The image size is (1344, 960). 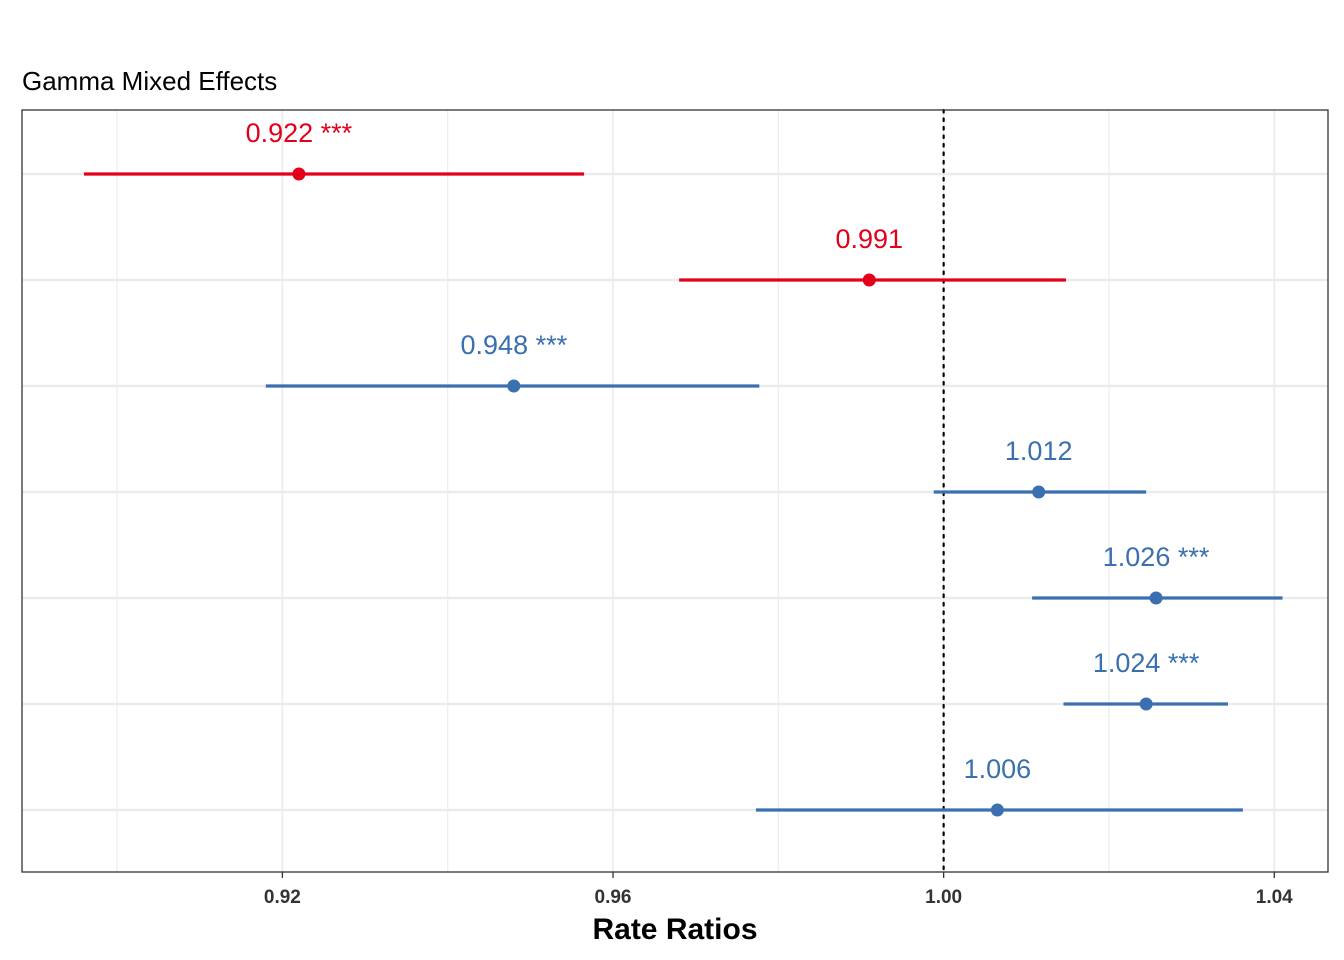 What do you see at coordinates (512, 361) in the screenshot?
I see `estimate-row: 0.948 ***` at bounding box center [512, 361].